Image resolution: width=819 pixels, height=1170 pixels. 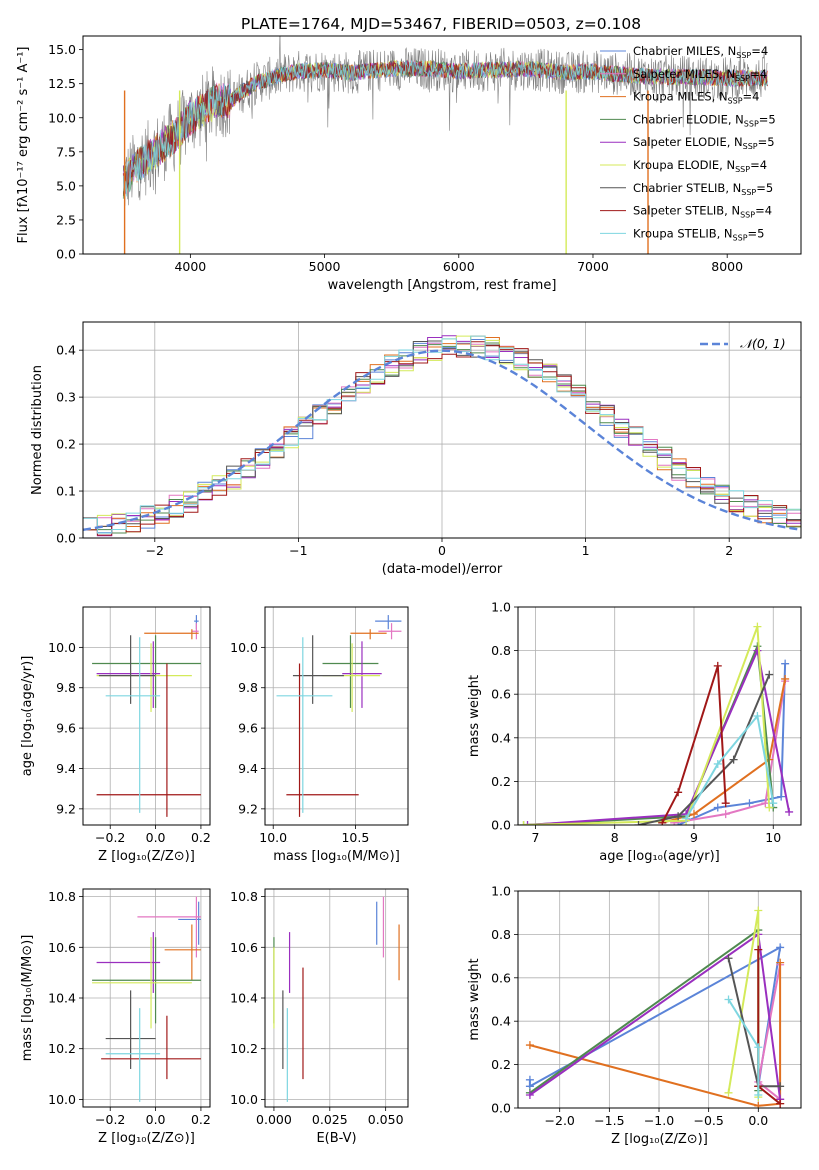 What do you see at coordinates (501, 650) in the screenshot?
I see `y-tick-label: 0.8` at bounding box center [501, 650].